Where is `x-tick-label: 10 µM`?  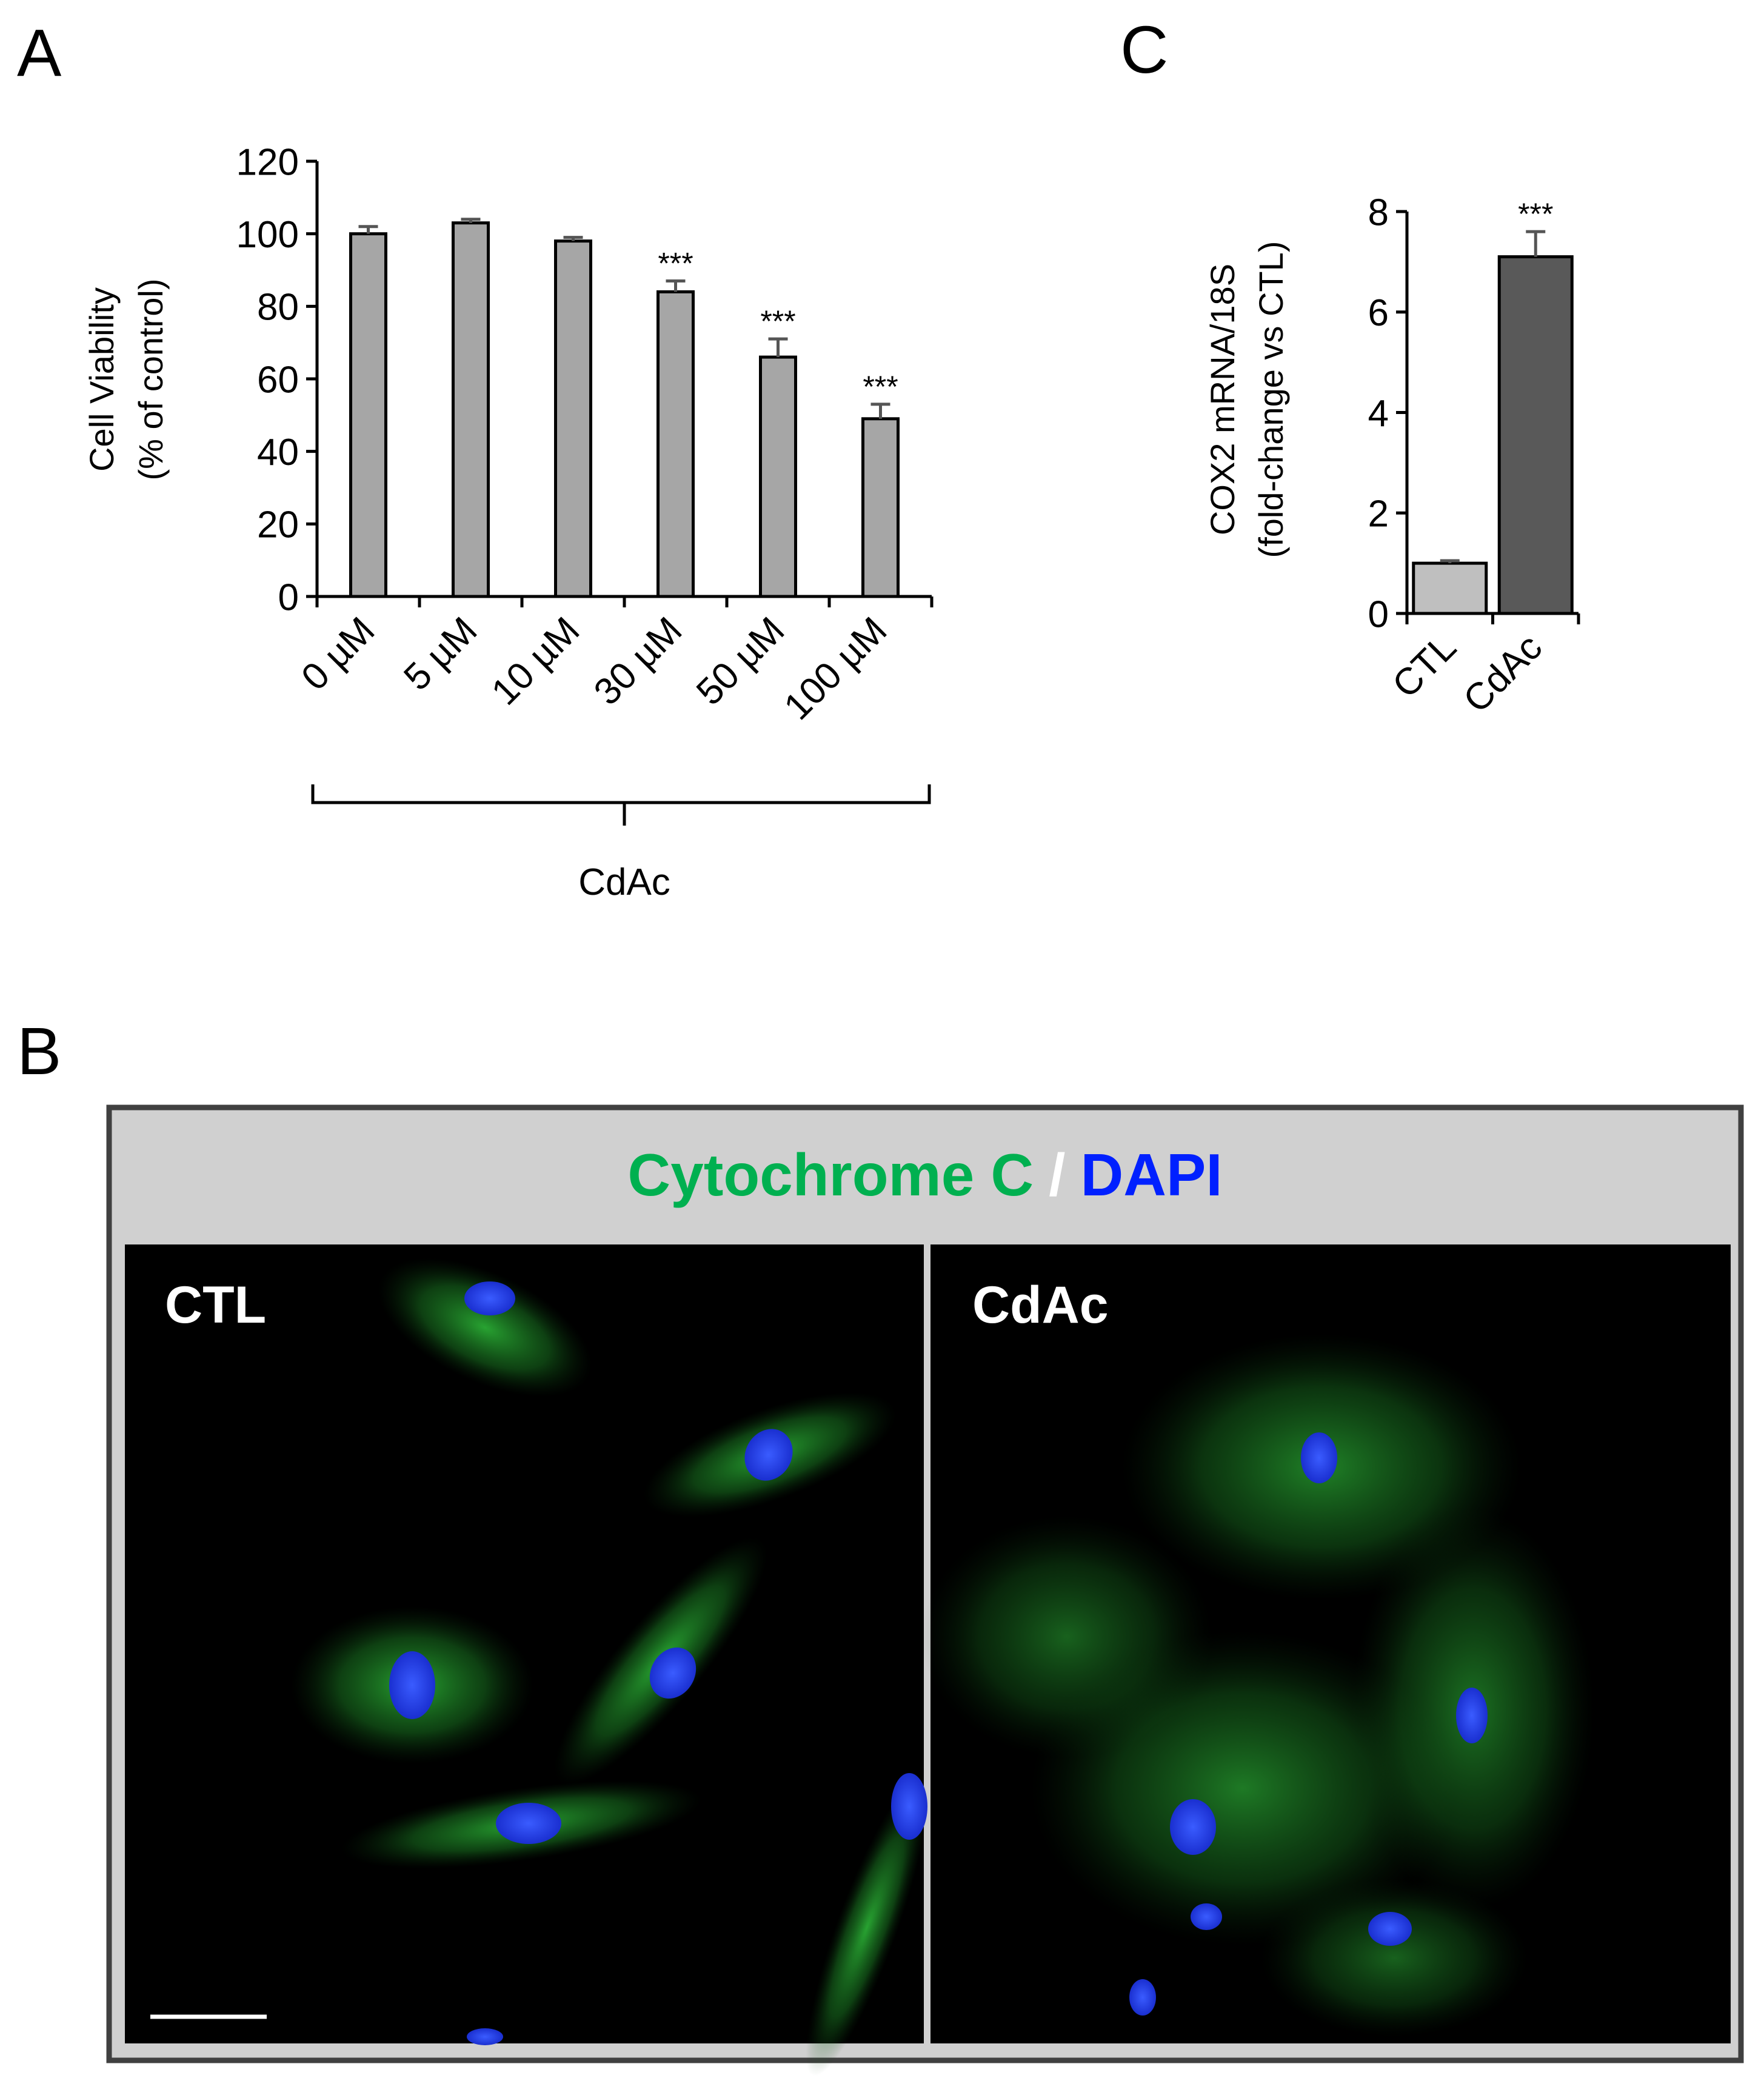 x-tick-label: 10 µM is located at coordinates (536, 661).